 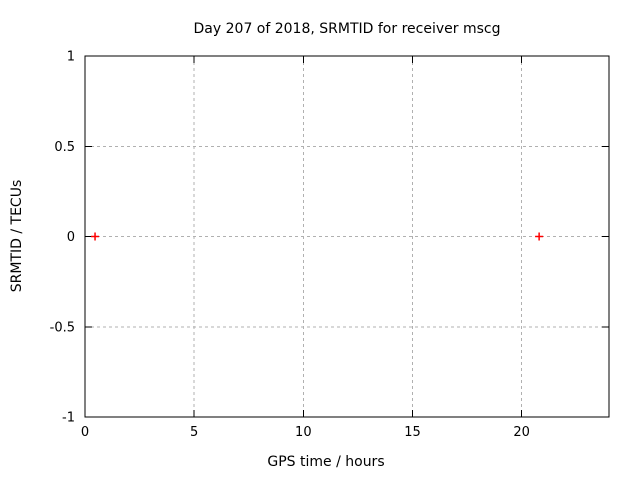 I want to click on x-tick-label: 0, so click(x=85, y=432).